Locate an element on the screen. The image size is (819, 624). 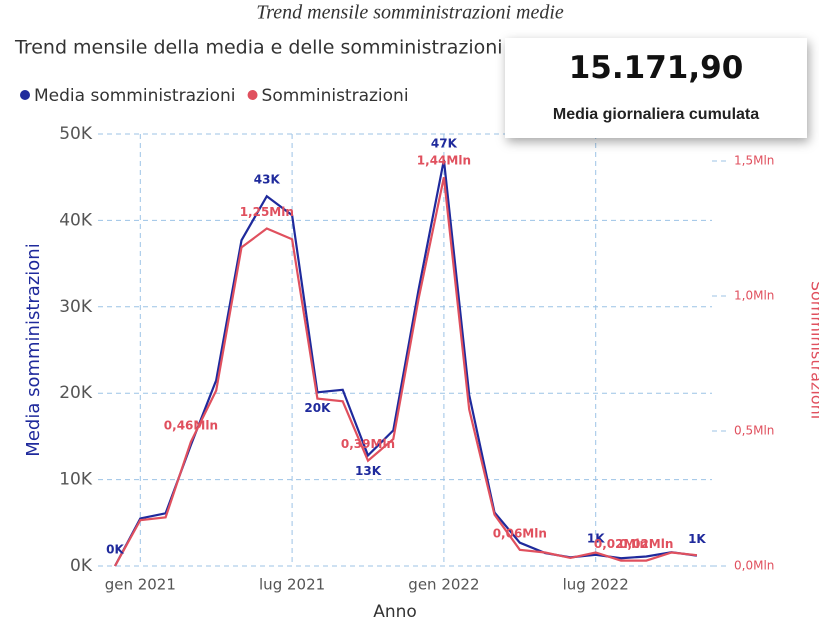
y2-tick-label: 1,0Mln is located at coordinates (754, 296).